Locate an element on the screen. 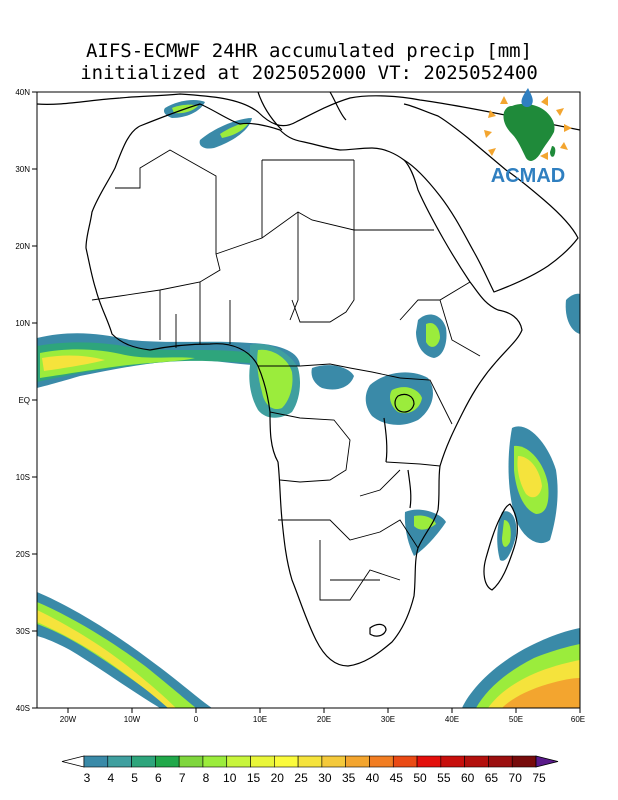 This screenshot has width=618, height=800. latitude-labels: 40N 30N 20N 10N EQ 10S 20S 30S 40S is located at coordinates (22, 400).